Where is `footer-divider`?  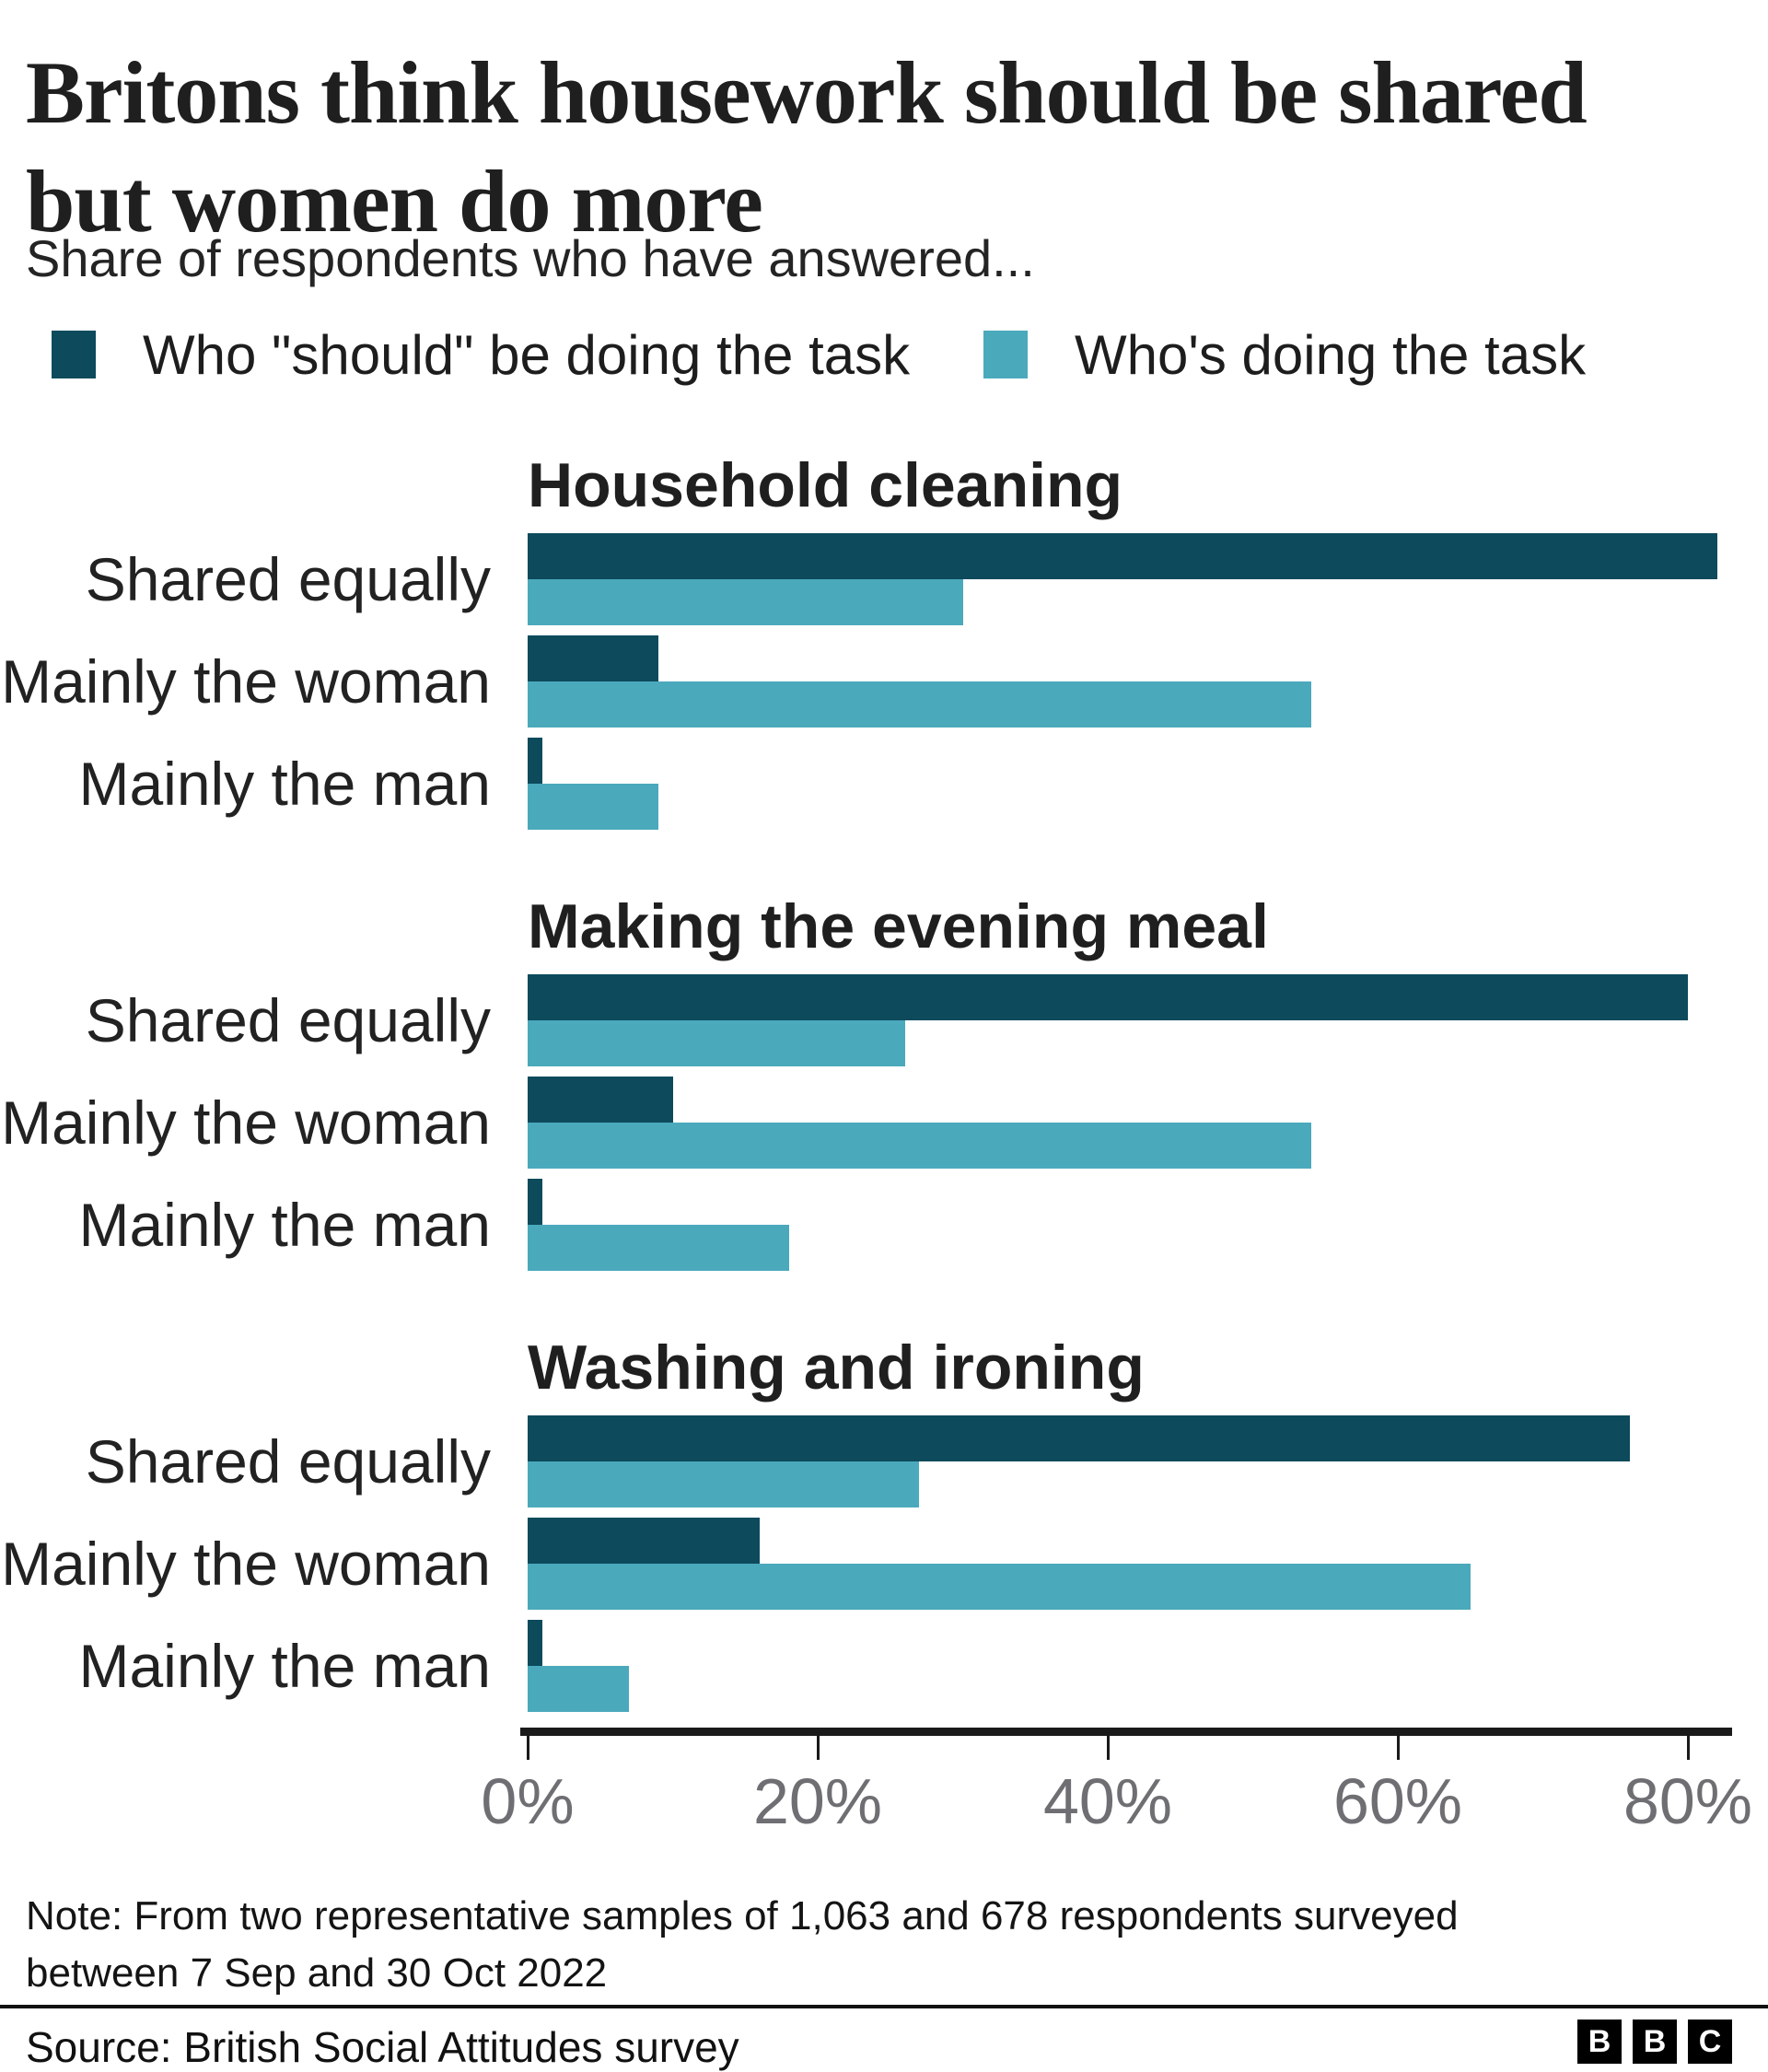
footer-divider is located at coordinates (884, 2006).